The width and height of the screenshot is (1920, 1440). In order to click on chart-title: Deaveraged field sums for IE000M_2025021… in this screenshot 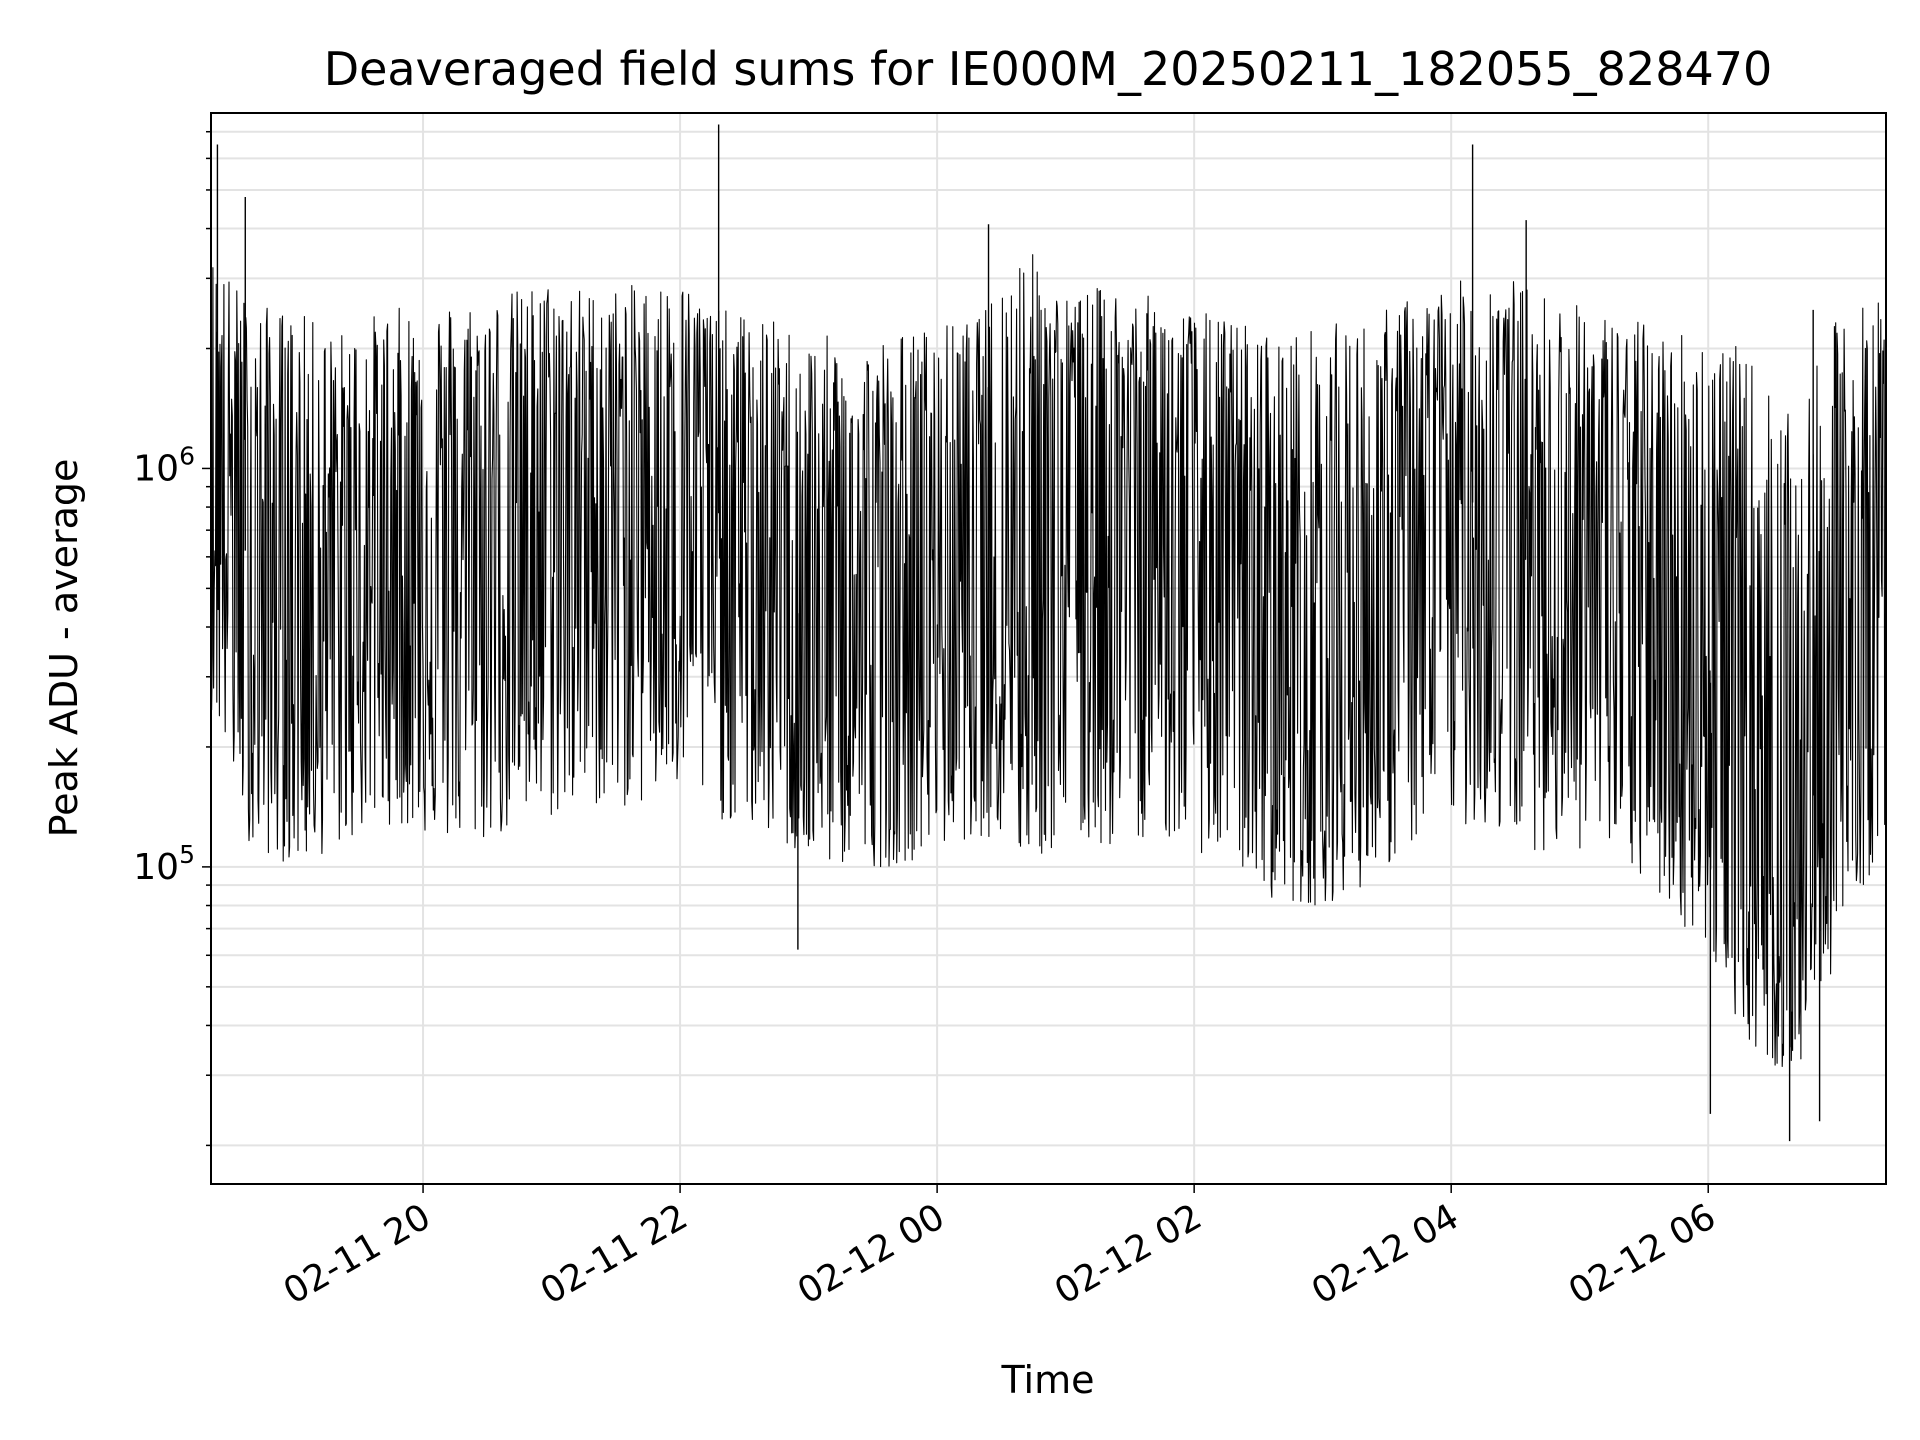, I will do `click(1048, 69)`.